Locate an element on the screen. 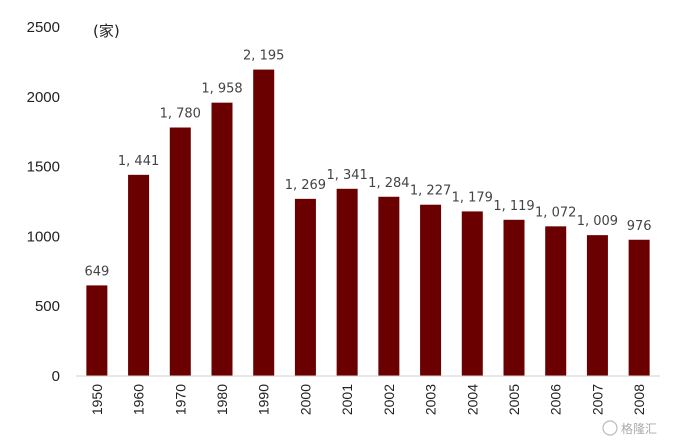 This screenshot has width=674, height=442. y-axis: 0 500 1000 1500 2000 2500 is located at coordinates (43, 202).